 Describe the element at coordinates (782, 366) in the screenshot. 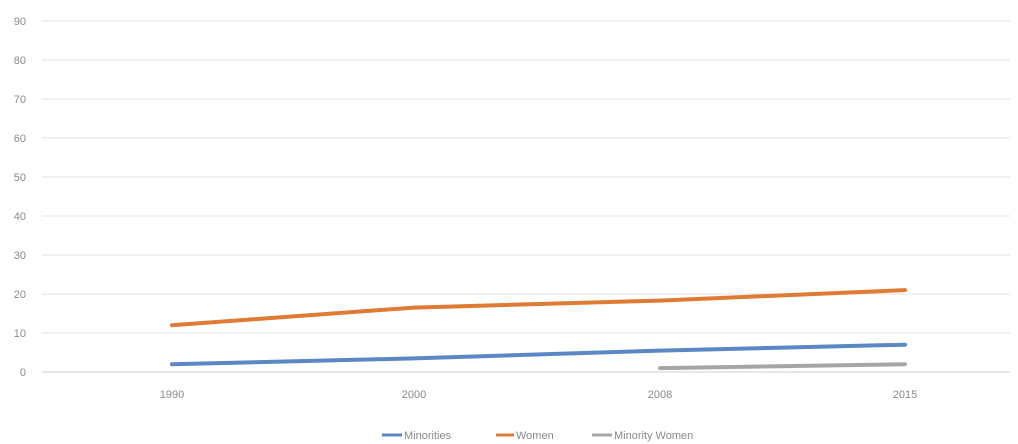

I see `series-line-minority-women` at that location.